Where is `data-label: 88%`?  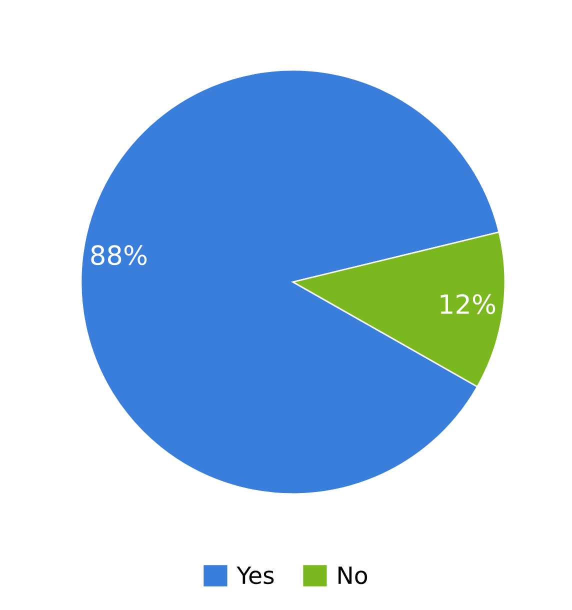
data-label: 88% is located at coordinates (119, 255).